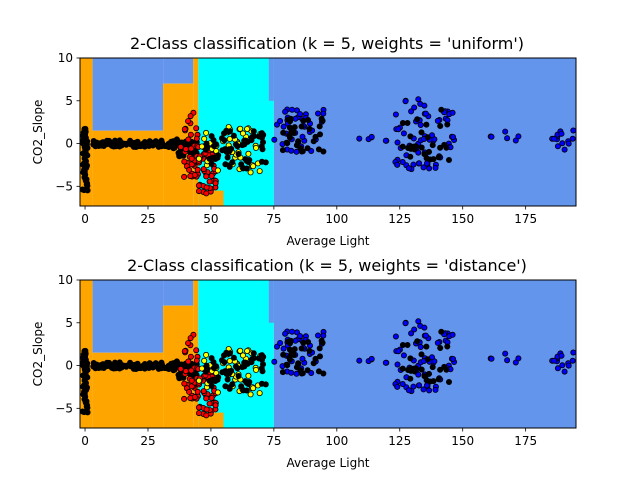  I want to click on x-tick-label: 125, so click(399, 441).